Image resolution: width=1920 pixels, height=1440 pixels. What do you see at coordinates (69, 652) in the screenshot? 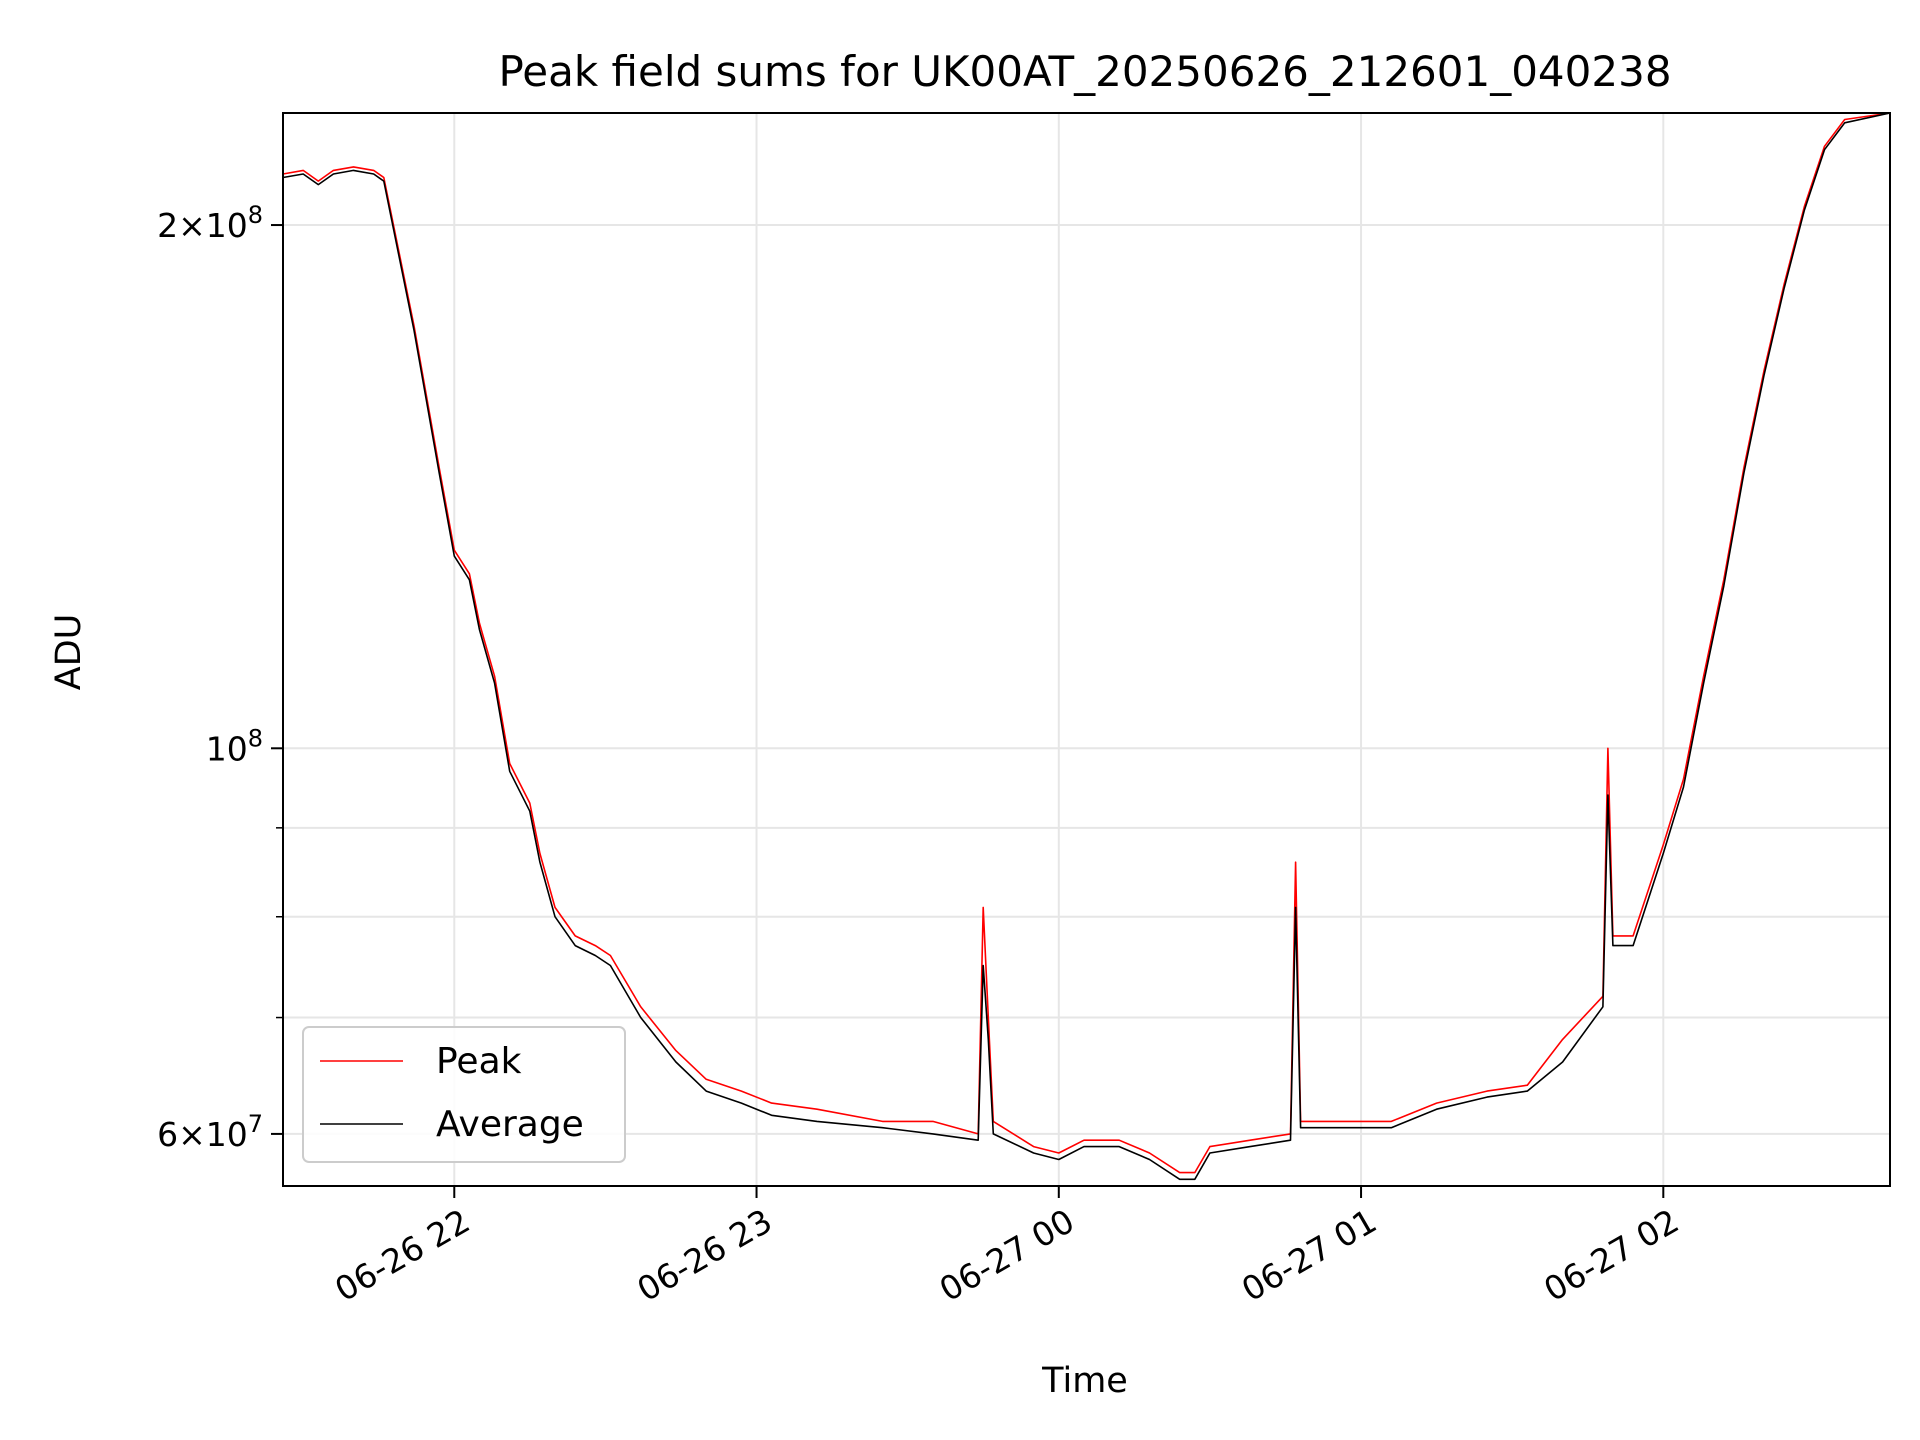
I see `y-axis-label: ADU` at bounding box center [69, 652].